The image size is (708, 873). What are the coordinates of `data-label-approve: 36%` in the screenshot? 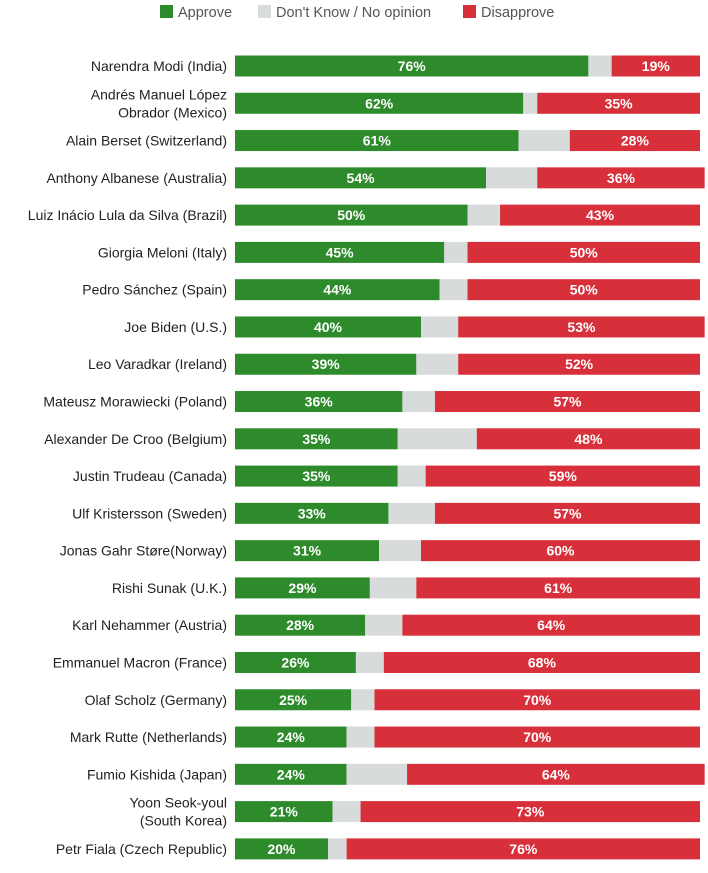 It's located at (319, 402).